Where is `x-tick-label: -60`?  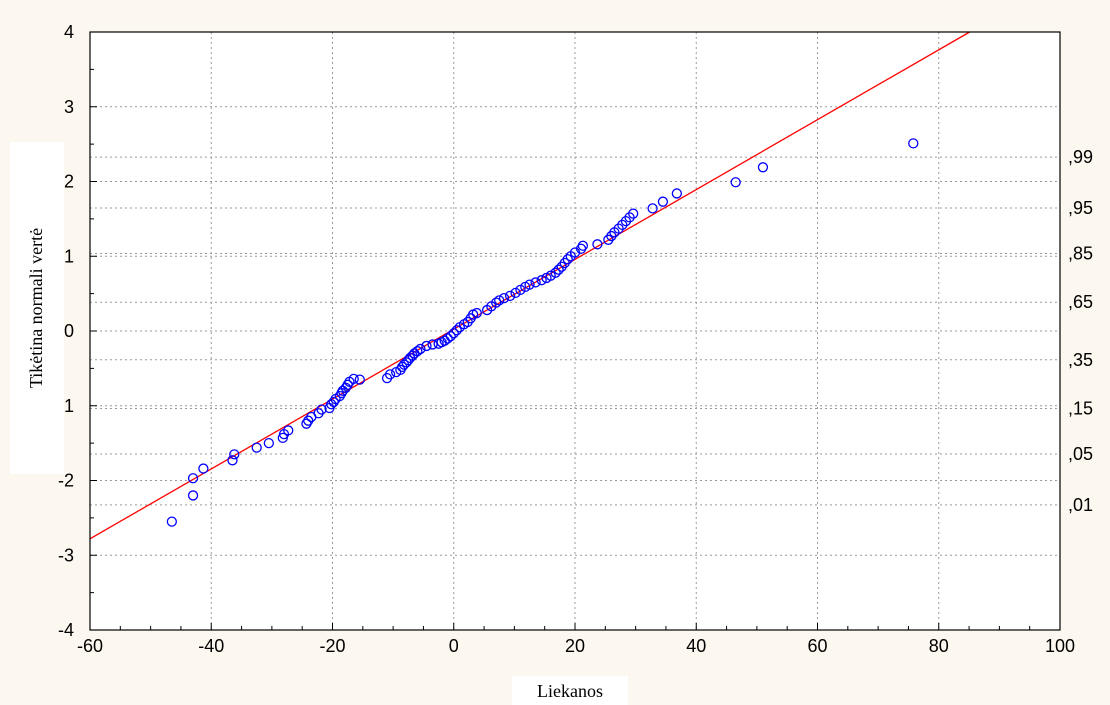
x-tick-label: -60 is located at coordinates (90, 646).